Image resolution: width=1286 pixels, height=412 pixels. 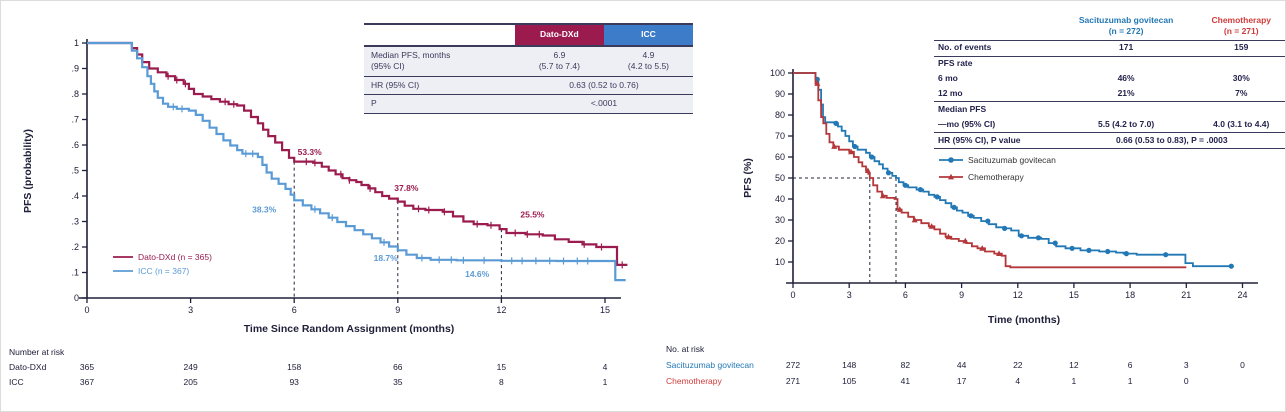 What do you see at coordinates (76, 298) in the screenshot?
I see `y-tick-label: 0` at bounding box center [76, 298].